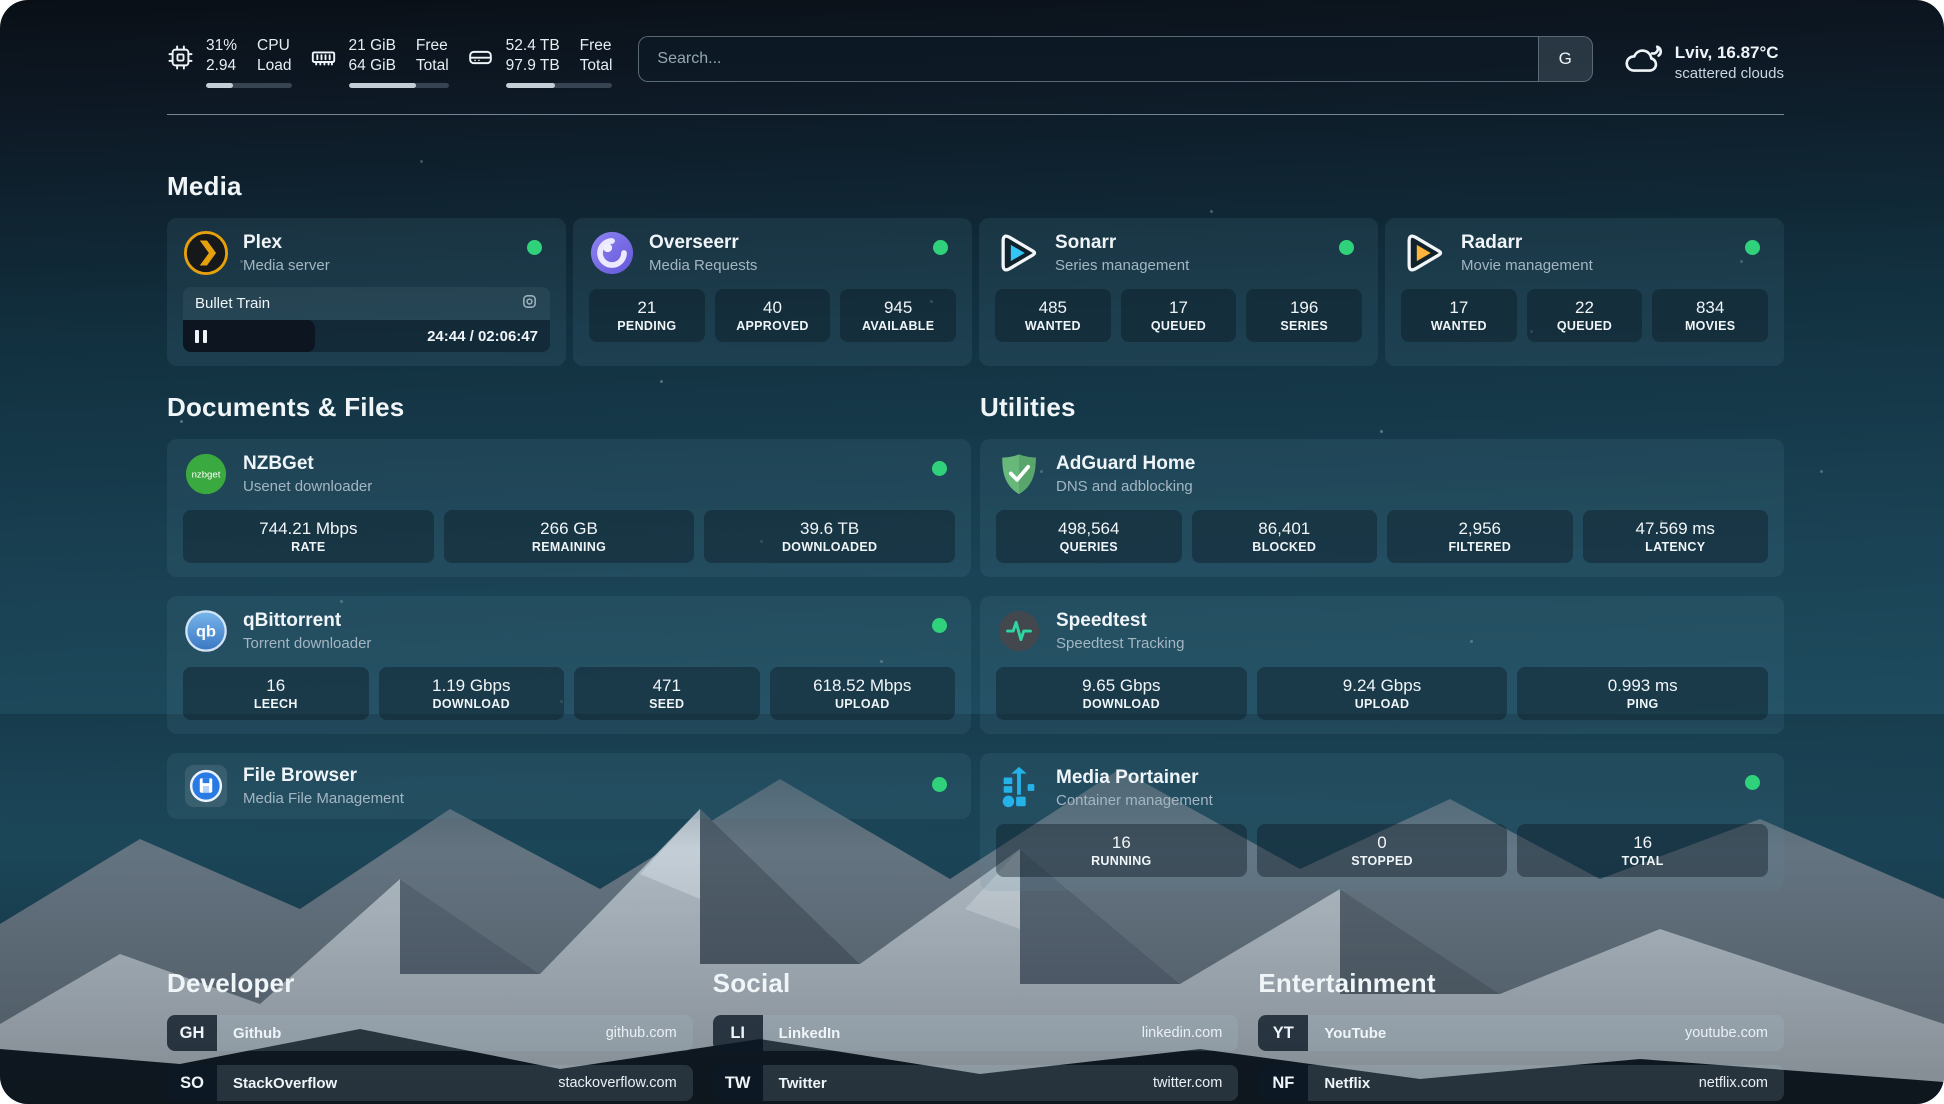 Image resolution: width=1944 pixels, height=1104 pixels. I want to click on radarr-icon, so click(1424, 253).